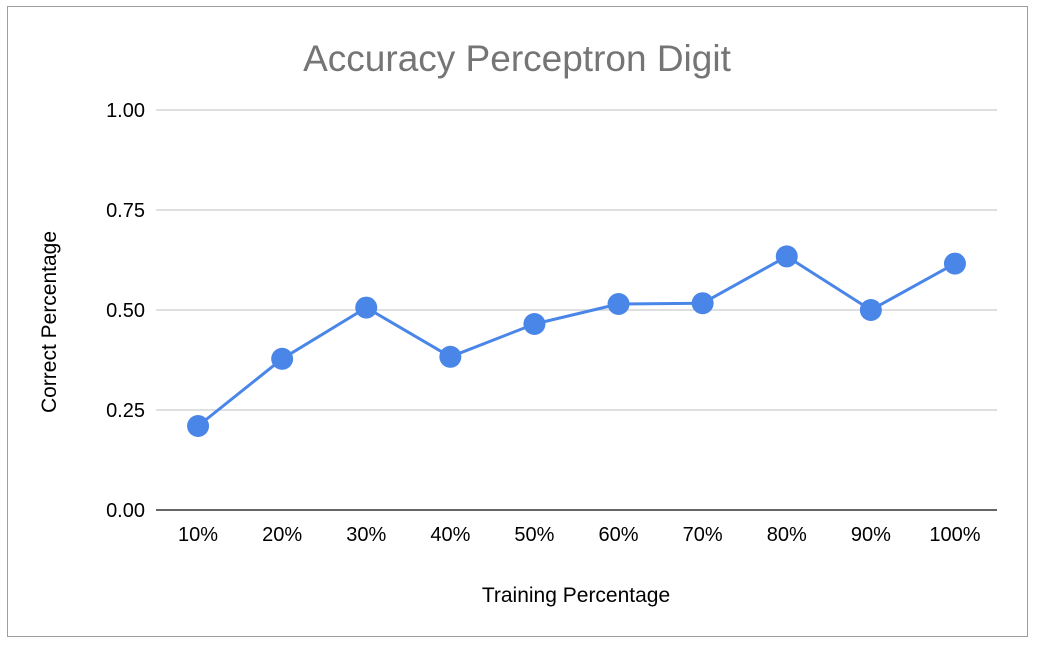 The height and width of the screenshot is (652, 1038). What do you see at coordinates (576, 595) in the screenshot?
I see `x-axis-title: Training Percentage` at bounding box center [576, 595].